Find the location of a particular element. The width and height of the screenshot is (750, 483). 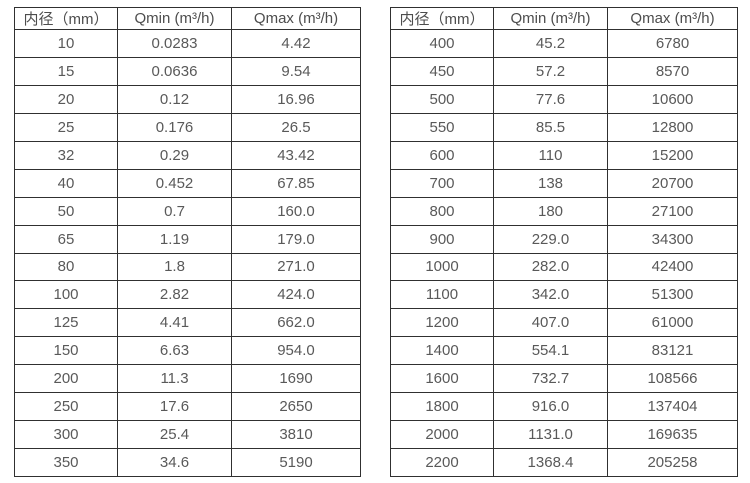

table-cell: 300 is located at coordinates (66, 435).